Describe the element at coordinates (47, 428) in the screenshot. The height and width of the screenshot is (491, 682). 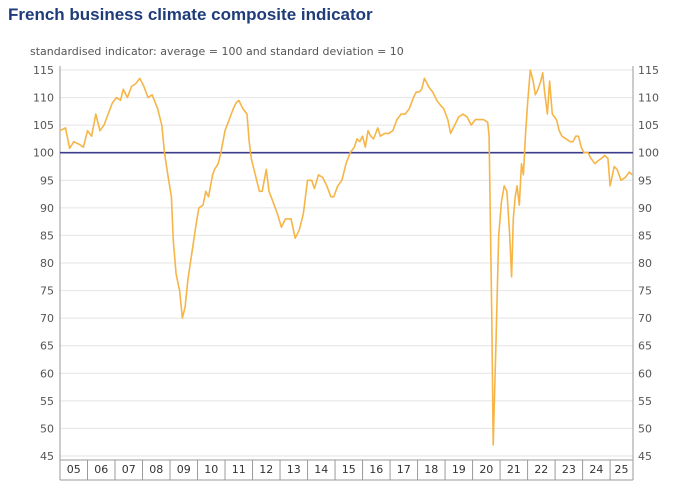
I see `y-tick-label-left: 50` at that location.